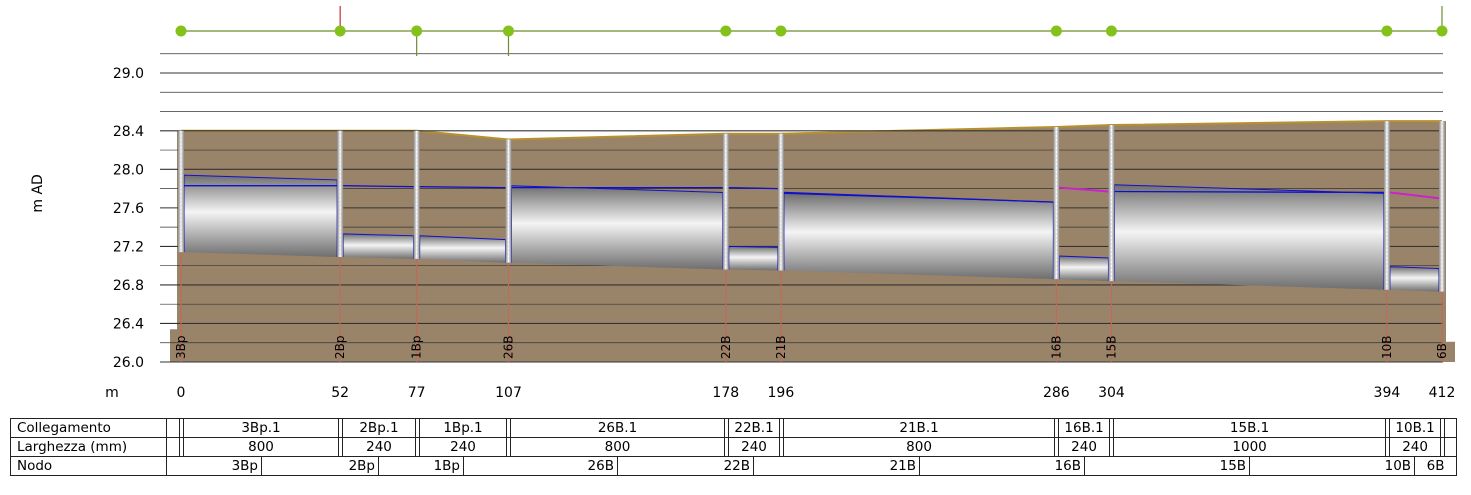 The height and width of the screenshot is (495, 1471). I want to click on node-cell: 26B, so click(540, 466).